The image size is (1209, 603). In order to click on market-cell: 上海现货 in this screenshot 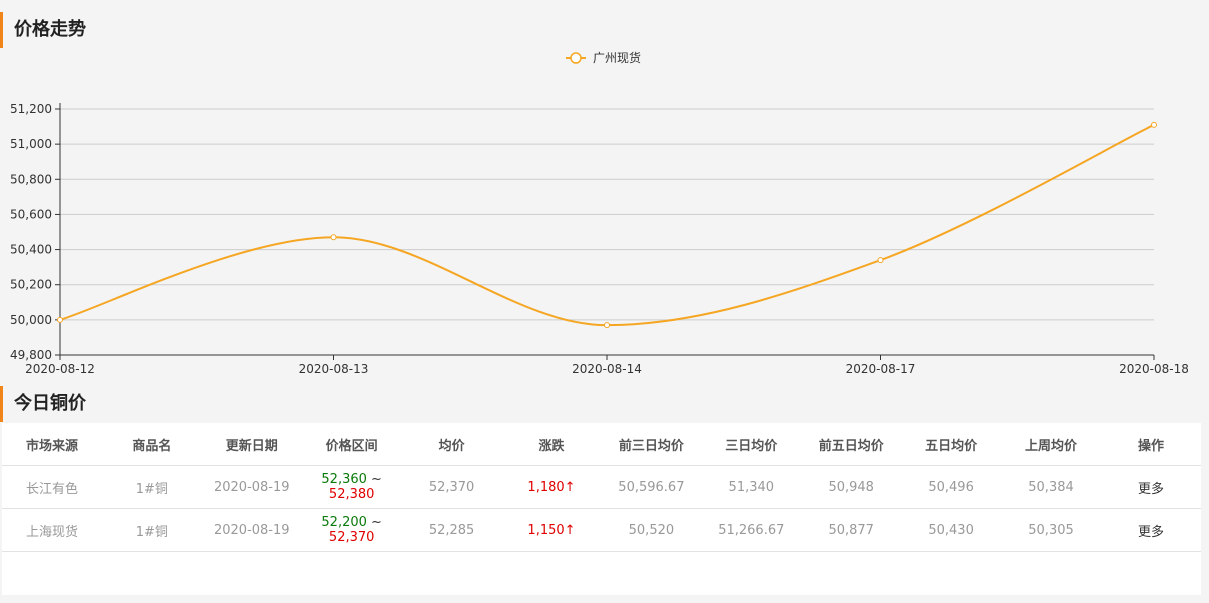, I will do `click(52, 530)`.